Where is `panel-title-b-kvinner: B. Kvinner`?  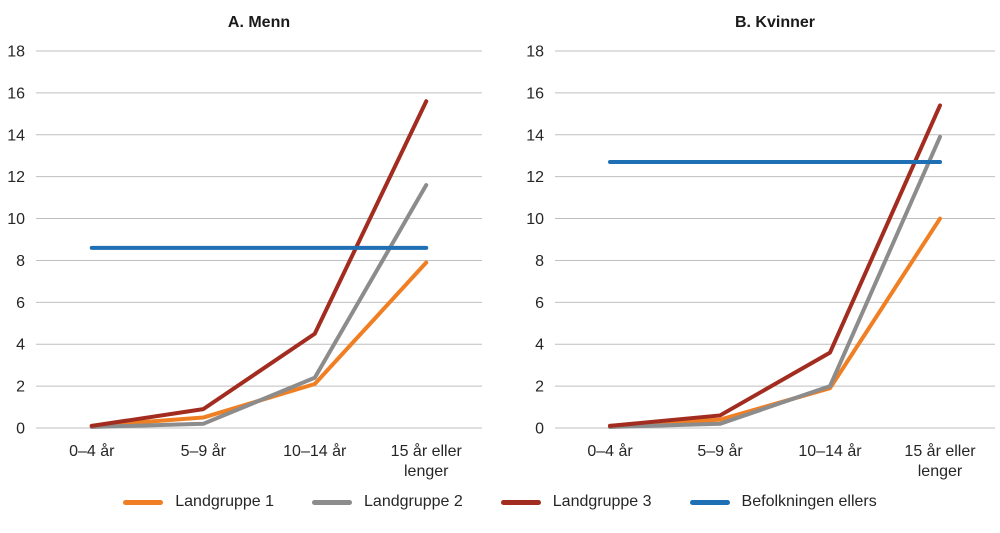
panel-title-b-kvinner: B. Kvinner is located at coordinates (775, 22).